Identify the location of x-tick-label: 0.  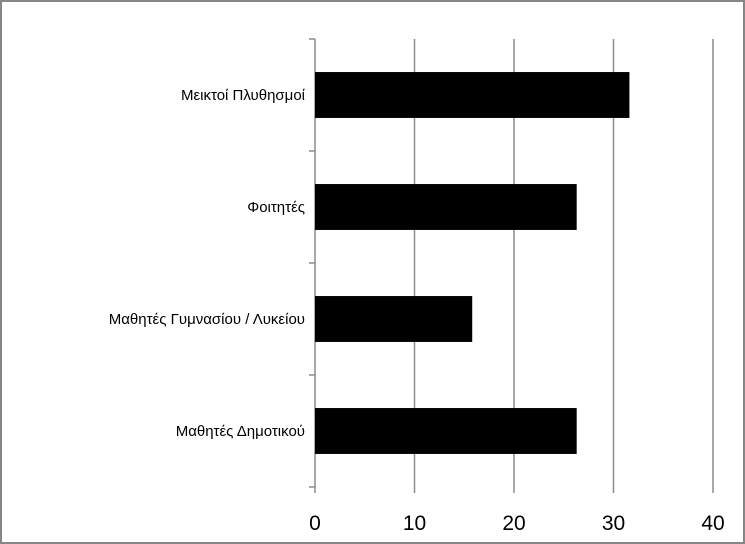
(315, 523).